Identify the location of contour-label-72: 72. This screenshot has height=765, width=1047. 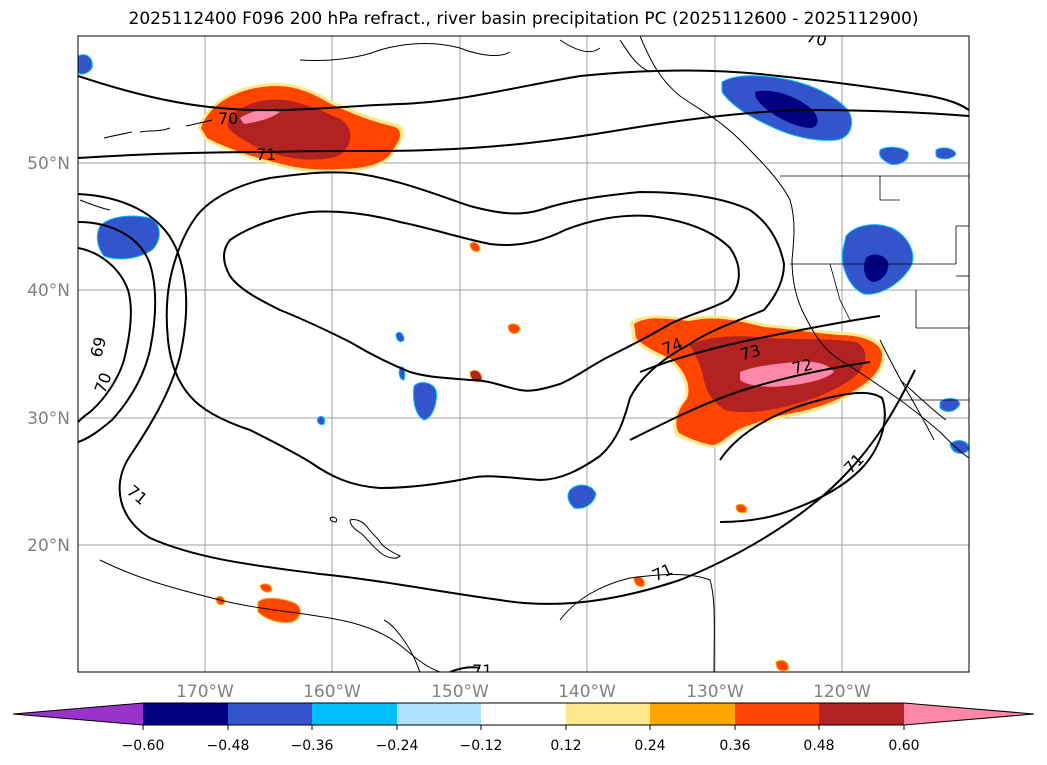
(802, 367).